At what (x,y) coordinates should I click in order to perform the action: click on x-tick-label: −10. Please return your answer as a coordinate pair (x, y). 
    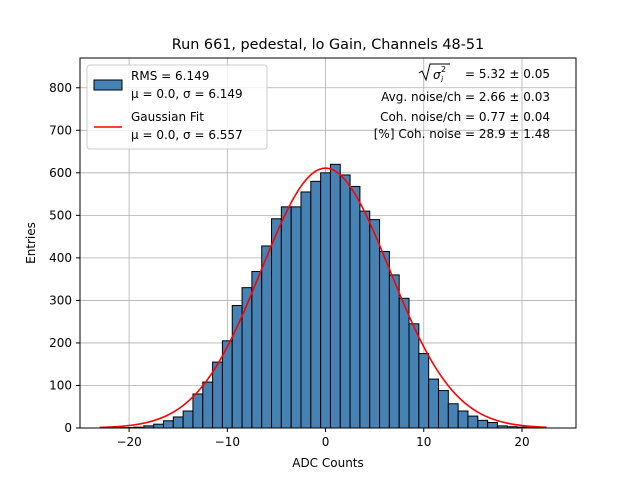
    Looking at the image, I should click on (227, 442).